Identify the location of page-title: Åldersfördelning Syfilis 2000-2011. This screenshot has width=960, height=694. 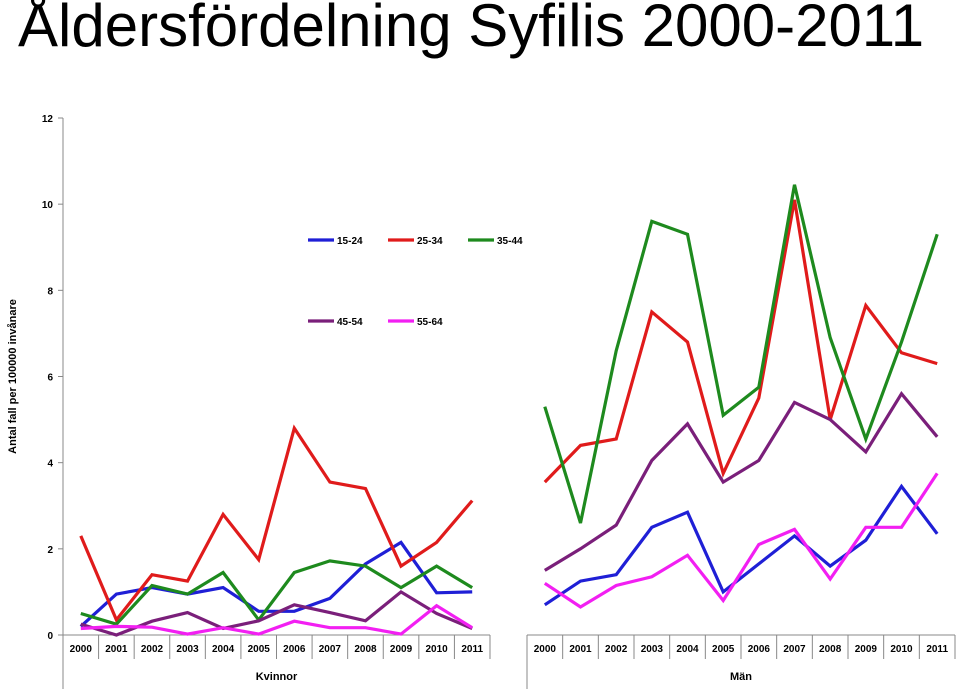
(471, 29).